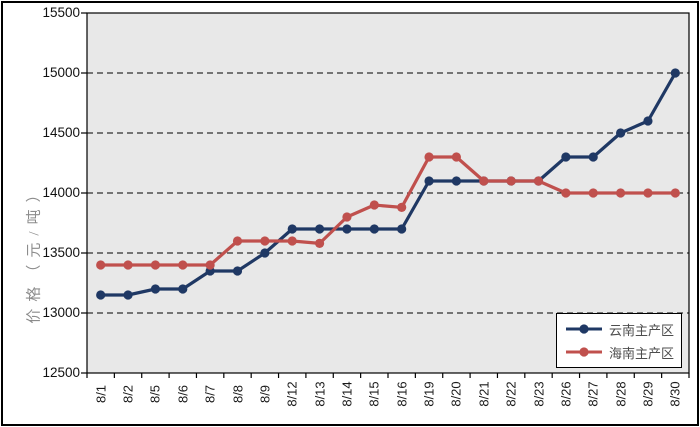 The image size is (700, 427). I want to click on x-tick-label: 8/19, so click(429, 394).